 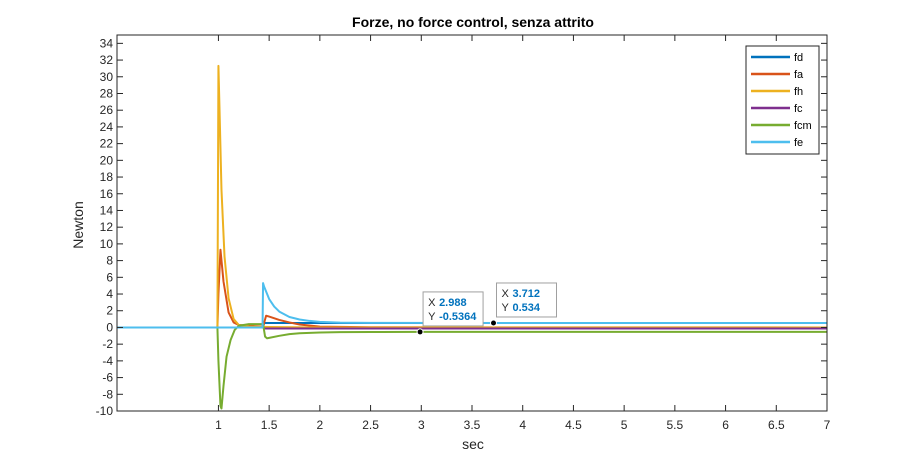 What do you see at coordinates (107, 378) in the screenshot?
I see `y-tick-label: -6` at bounding box center [107, 378].